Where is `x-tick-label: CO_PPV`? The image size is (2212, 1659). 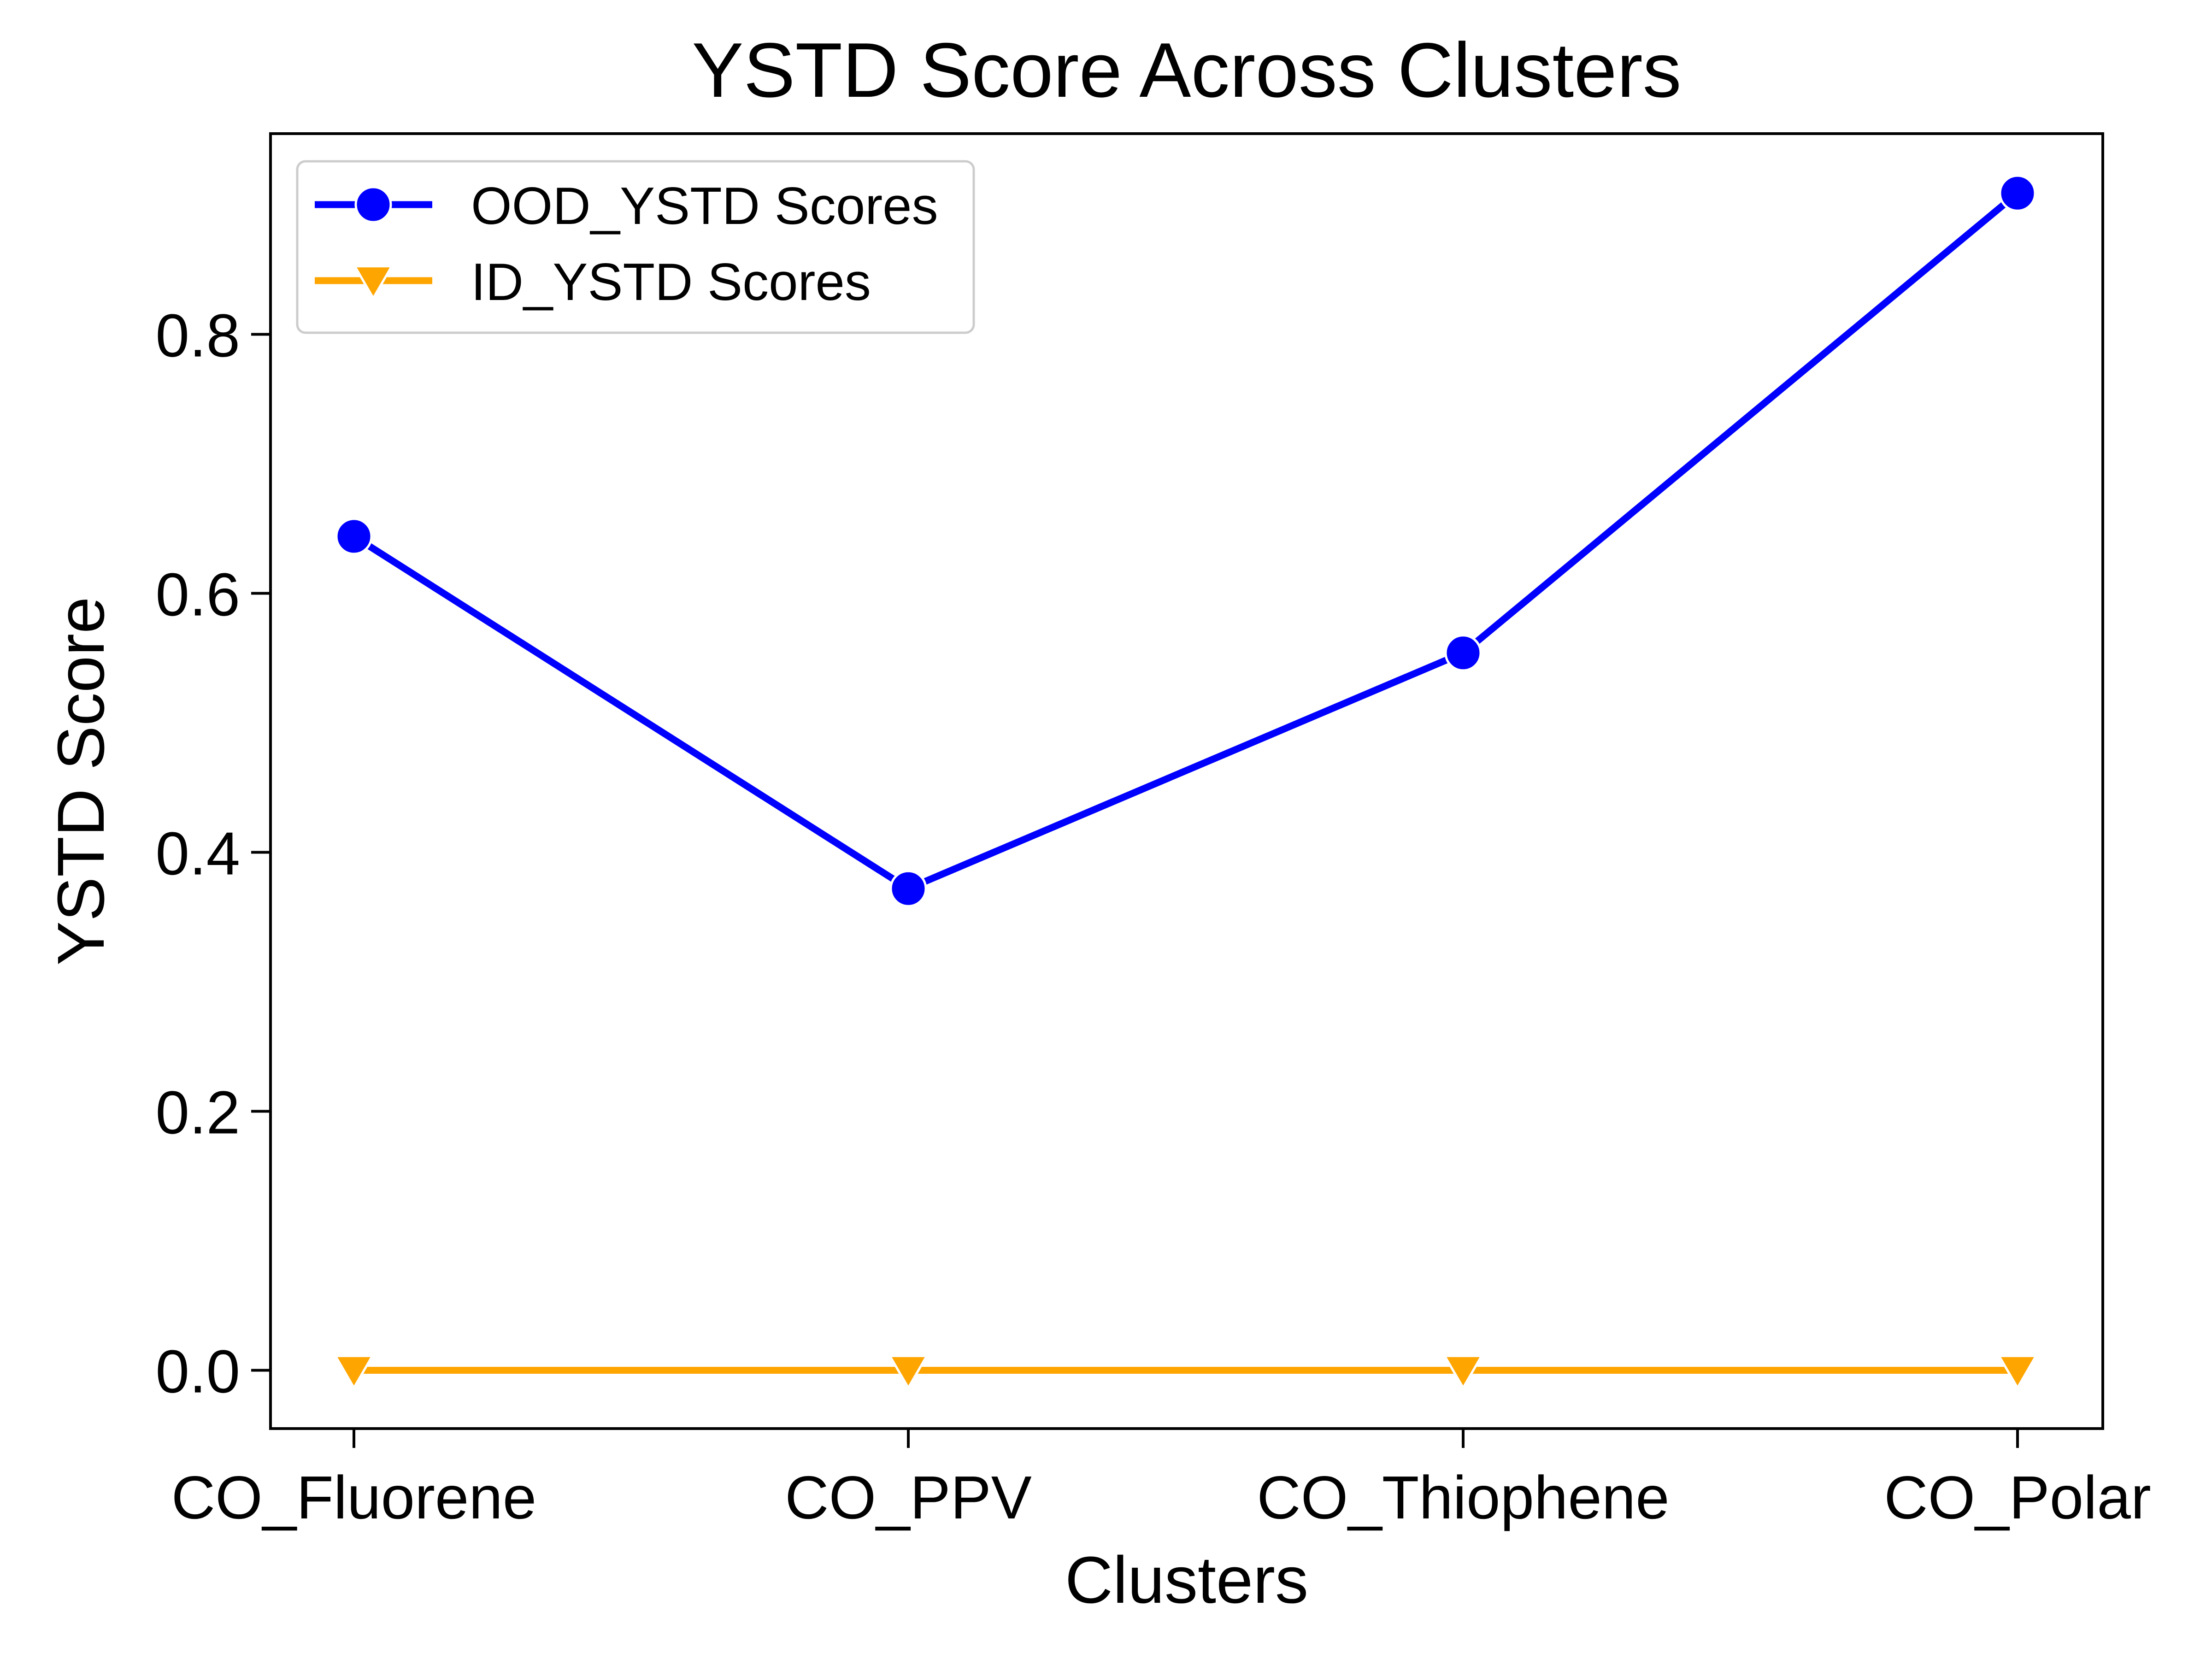
x-tick-label: CO_PPV is located at coordinates (908, 1497).